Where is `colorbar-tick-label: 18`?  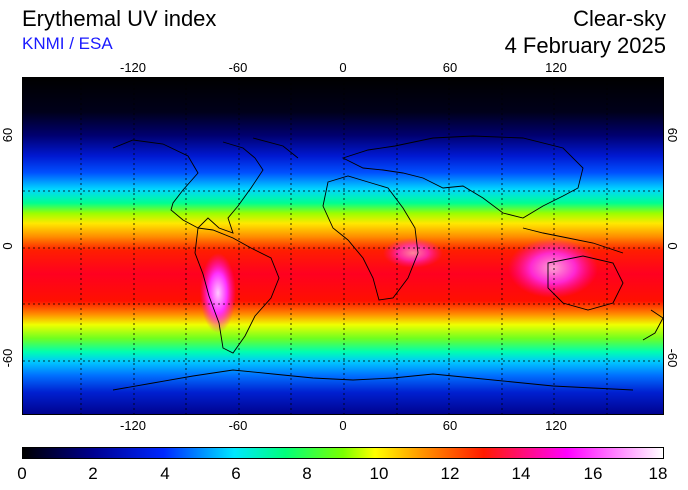
colorbar-tick-label: 18 is located at coordinates (658, 473).